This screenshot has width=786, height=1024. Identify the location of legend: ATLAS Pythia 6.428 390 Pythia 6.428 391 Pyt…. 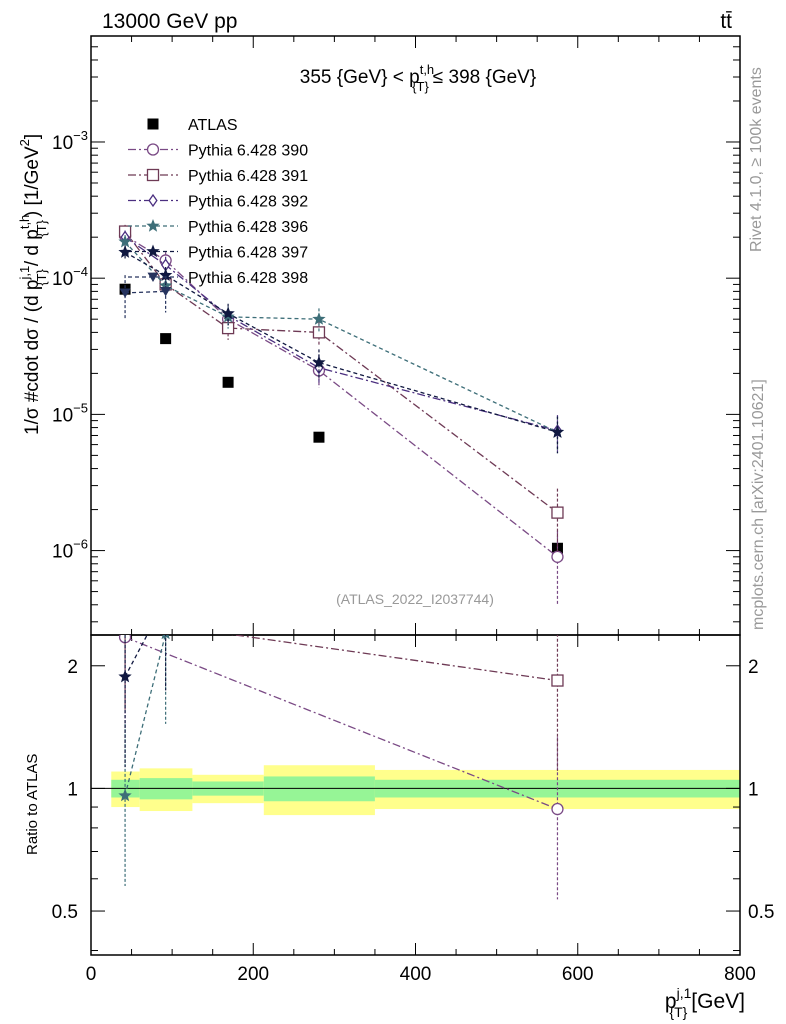
(218, 202).